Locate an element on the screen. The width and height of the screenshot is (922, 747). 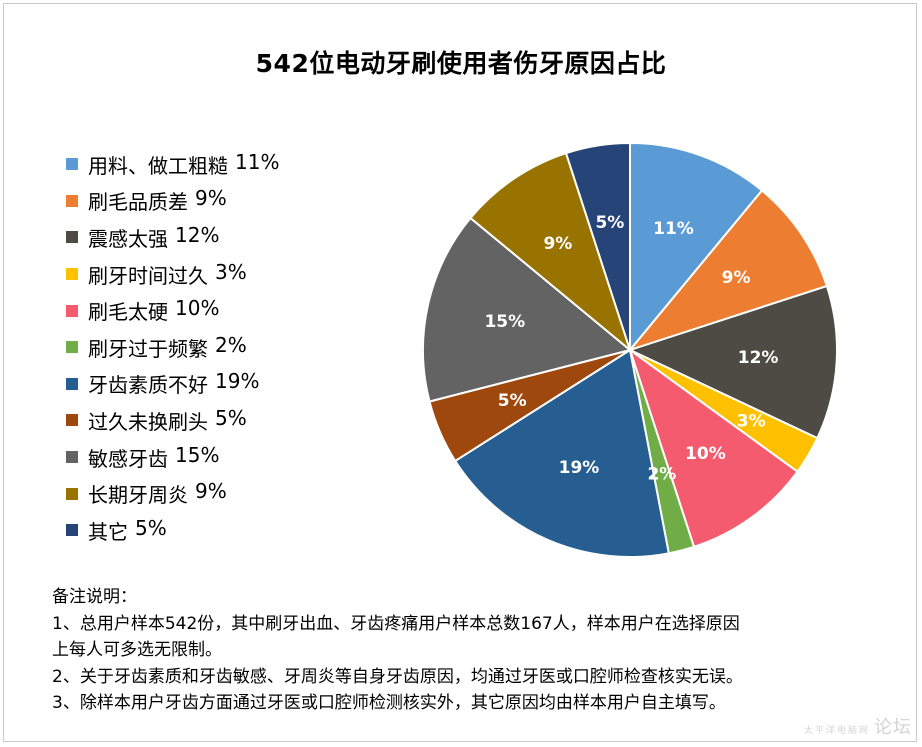
notes-line: 上每人可多选无限制。 is located at coordinates (137, 650).